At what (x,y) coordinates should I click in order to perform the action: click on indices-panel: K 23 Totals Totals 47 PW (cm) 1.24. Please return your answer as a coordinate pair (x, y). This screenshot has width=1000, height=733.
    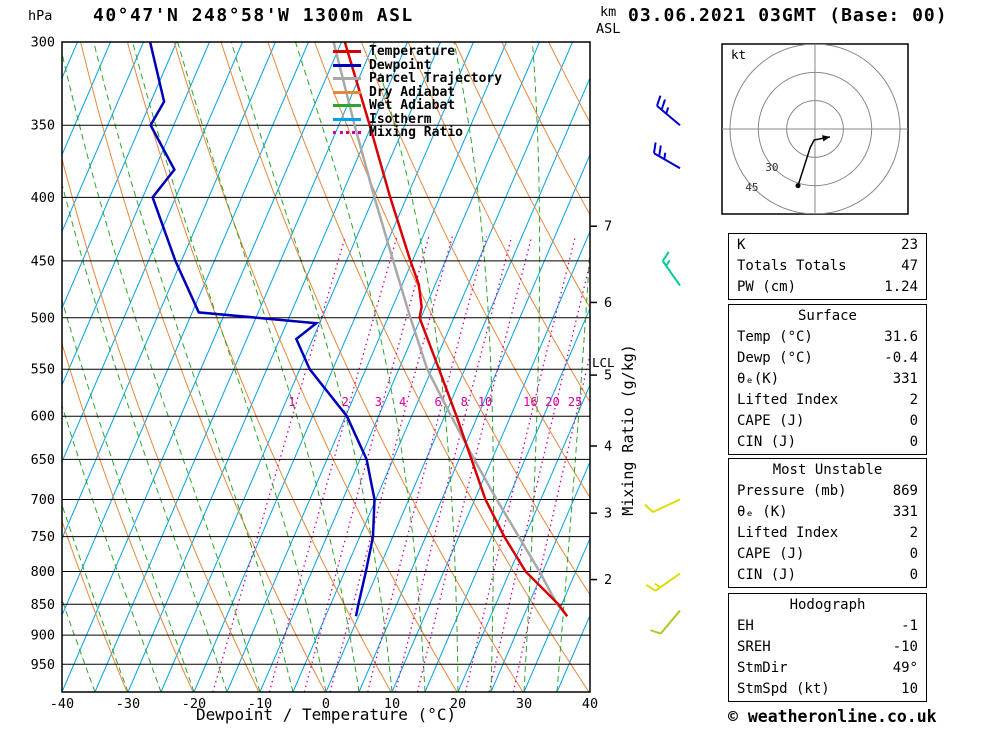
    Looking at the image, I should click on (827, 266).